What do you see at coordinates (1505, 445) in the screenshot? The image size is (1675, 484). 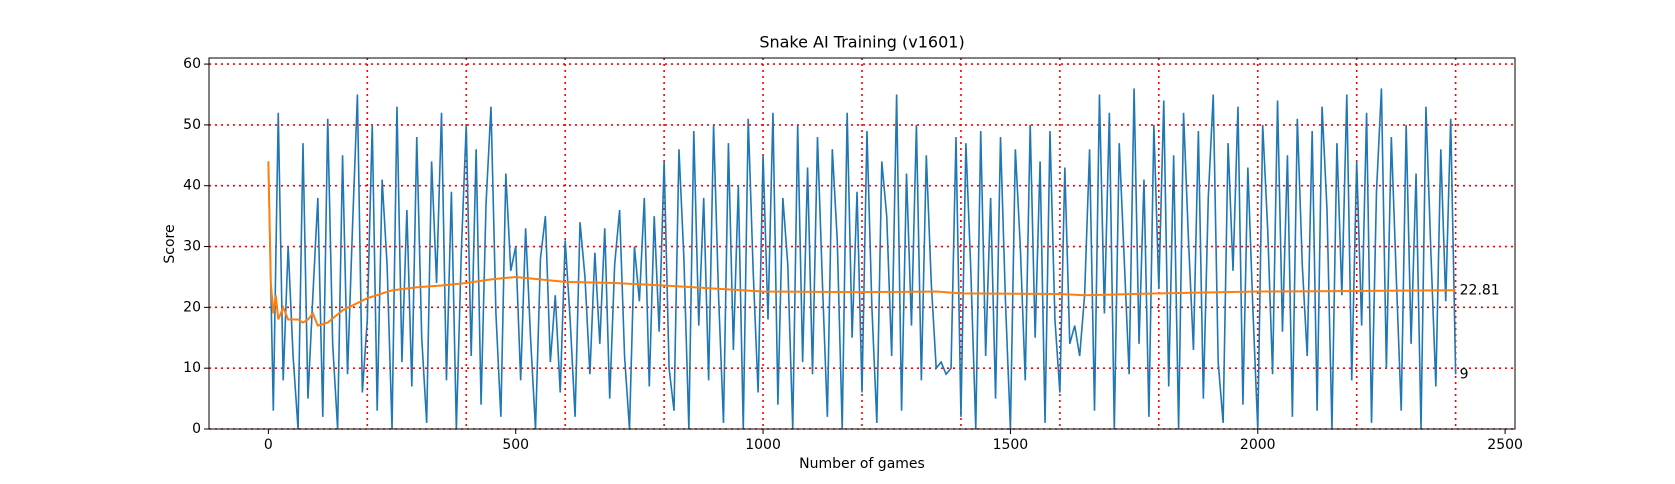 I see `x-tick-label: 2500` at bounding box center [1505, 445].